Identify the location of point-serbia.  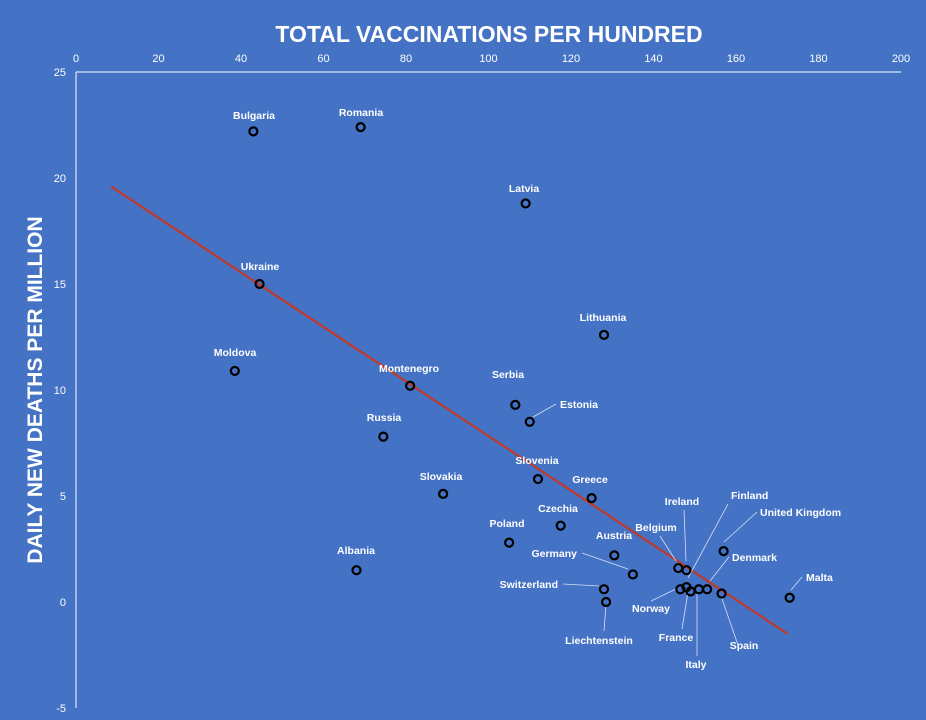
(515, 404).